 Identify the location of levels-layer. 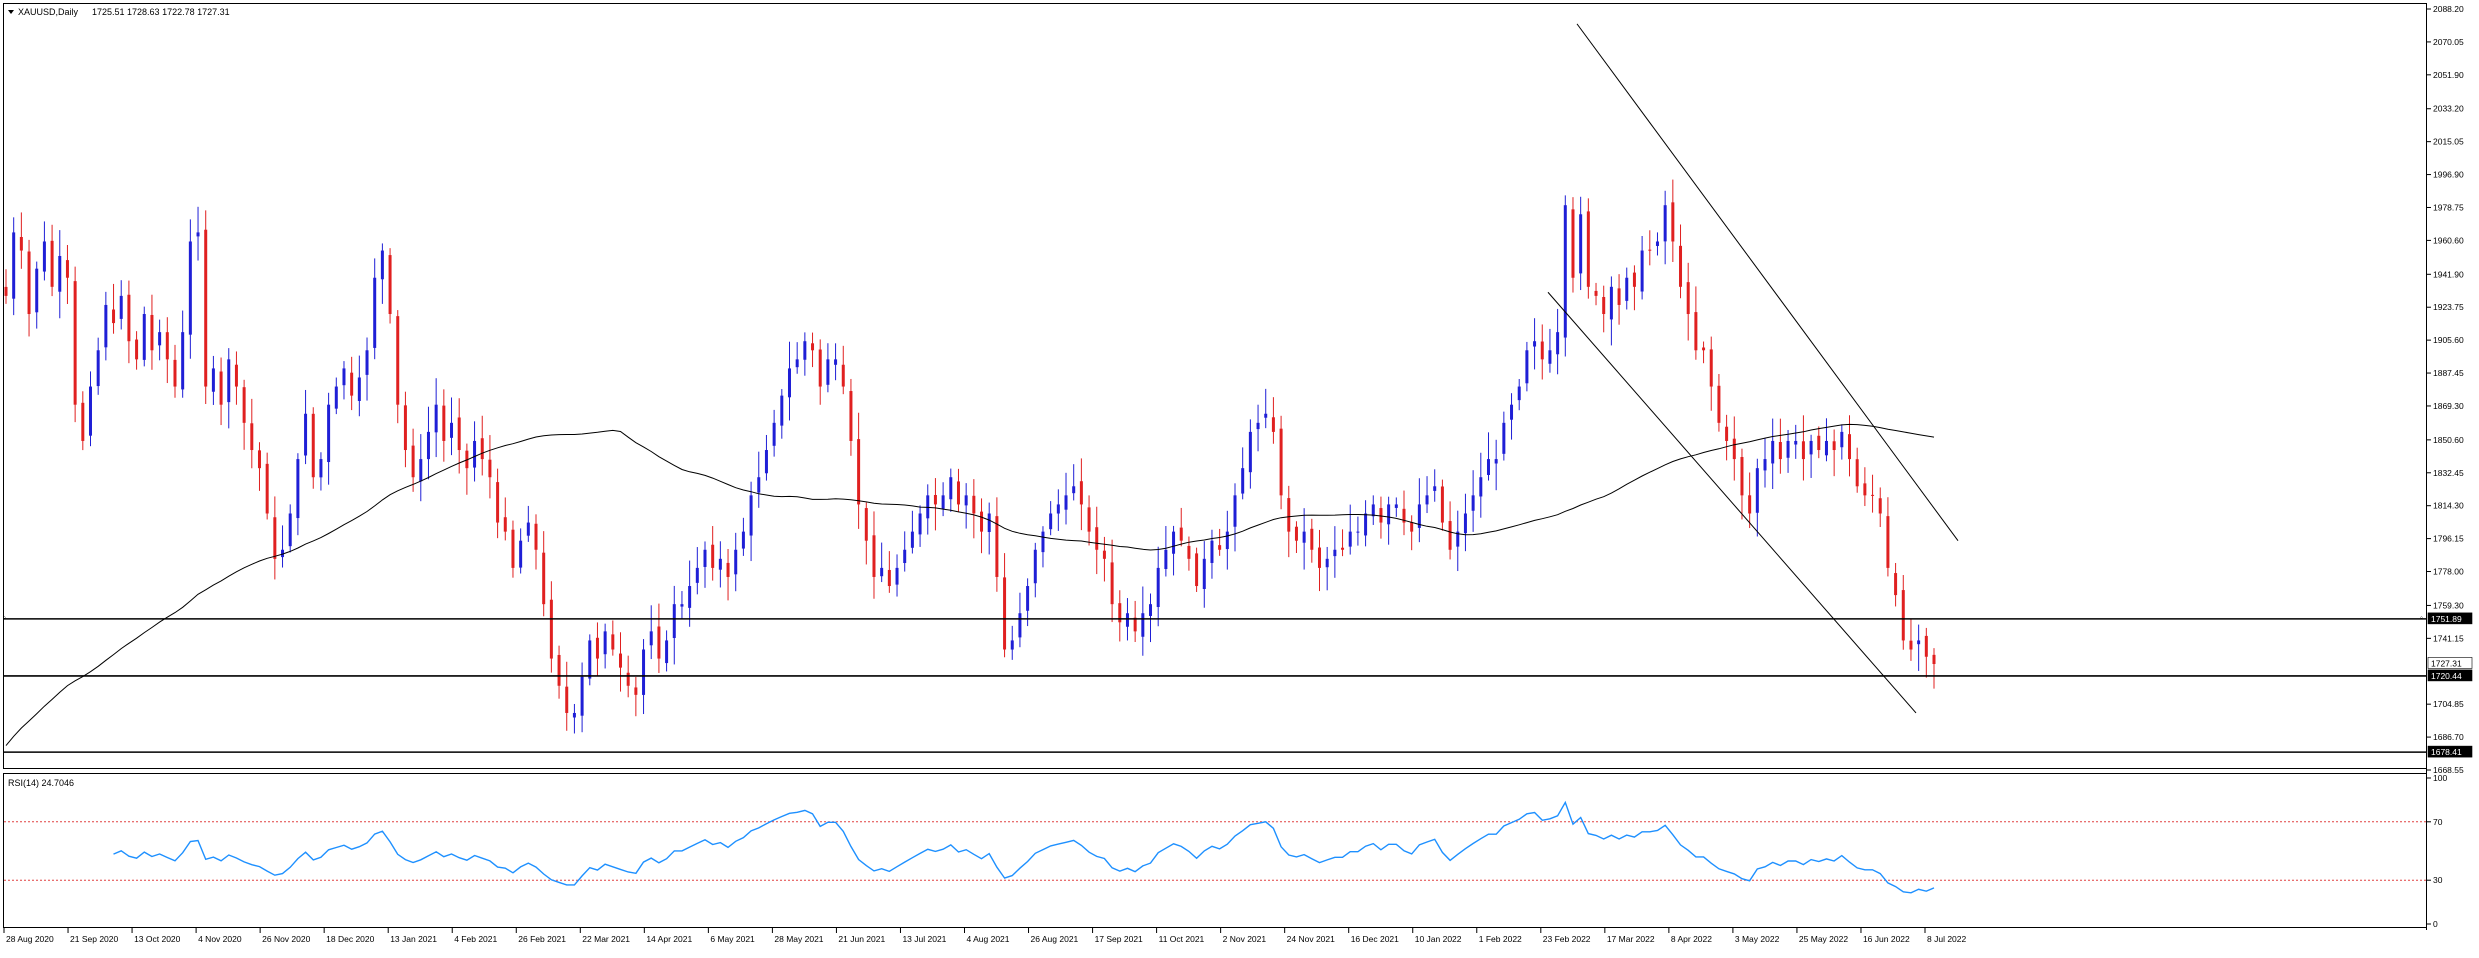
(1215, 685).